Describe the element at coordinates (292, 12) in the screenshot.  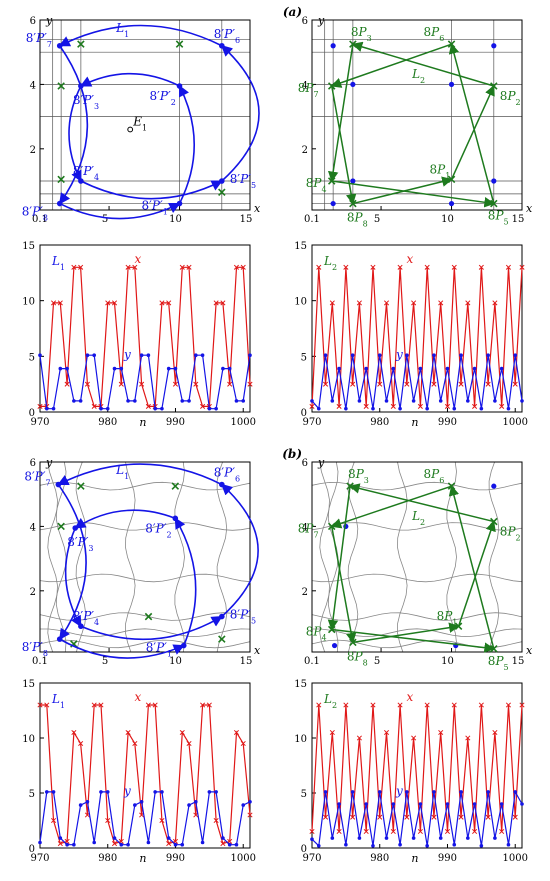
I see `panel-label: (a)` at that location.